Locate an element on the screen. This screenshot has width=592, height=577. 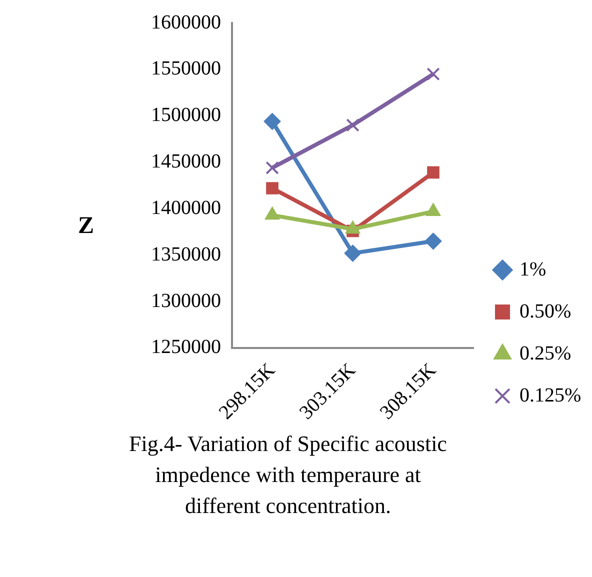
y-tick-label: 1500000 is located at coordinates (186, 115).